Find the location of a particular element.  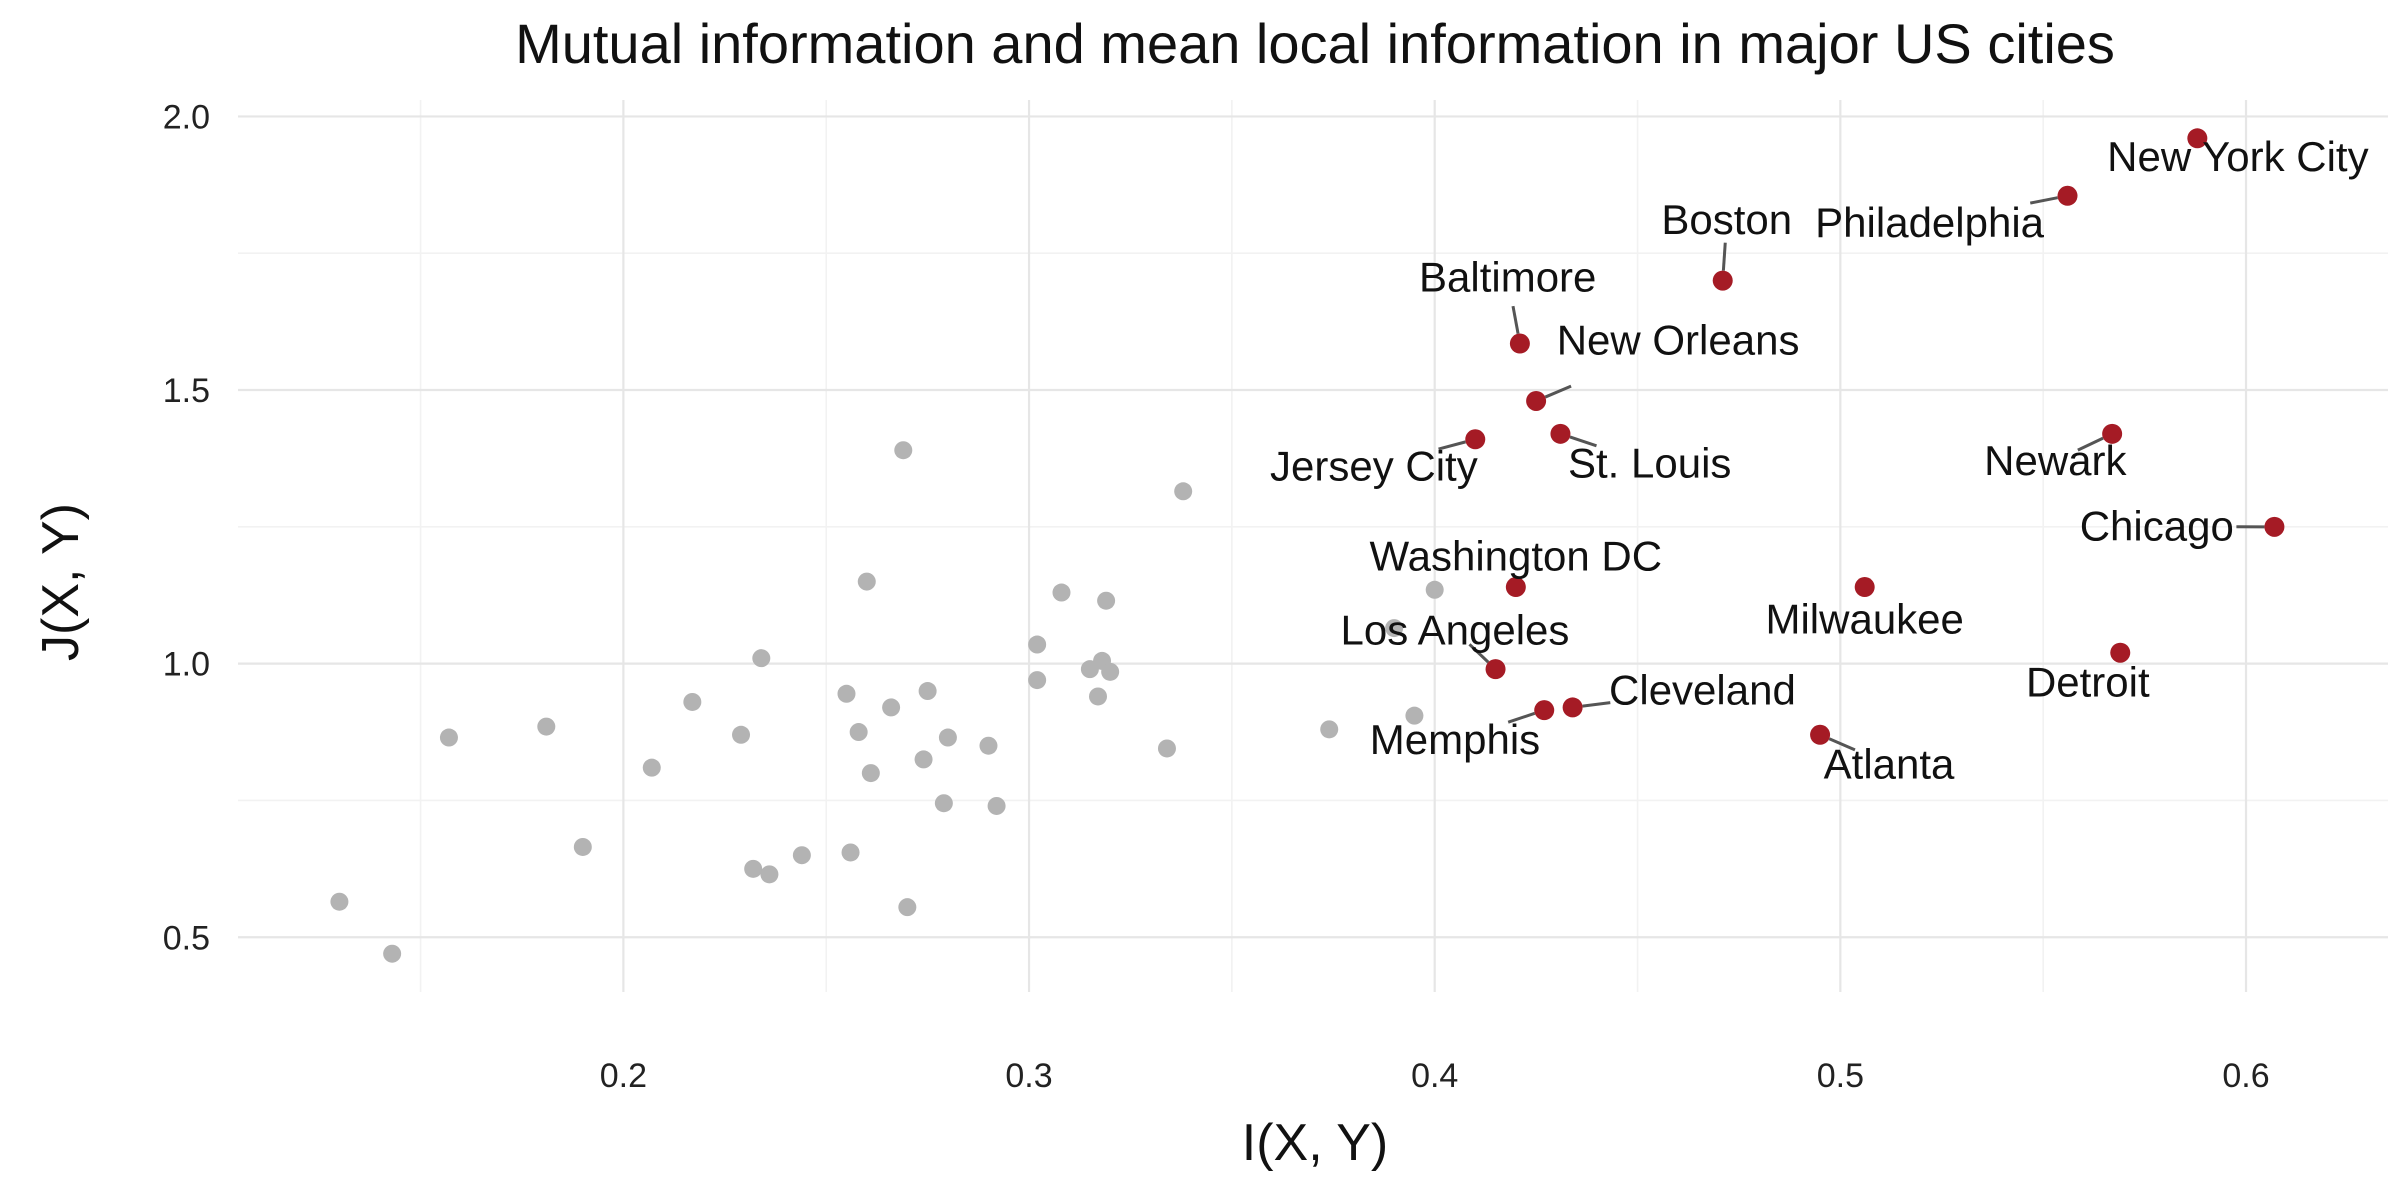

city-label: Chicago is located at coordinates (2157, 526).